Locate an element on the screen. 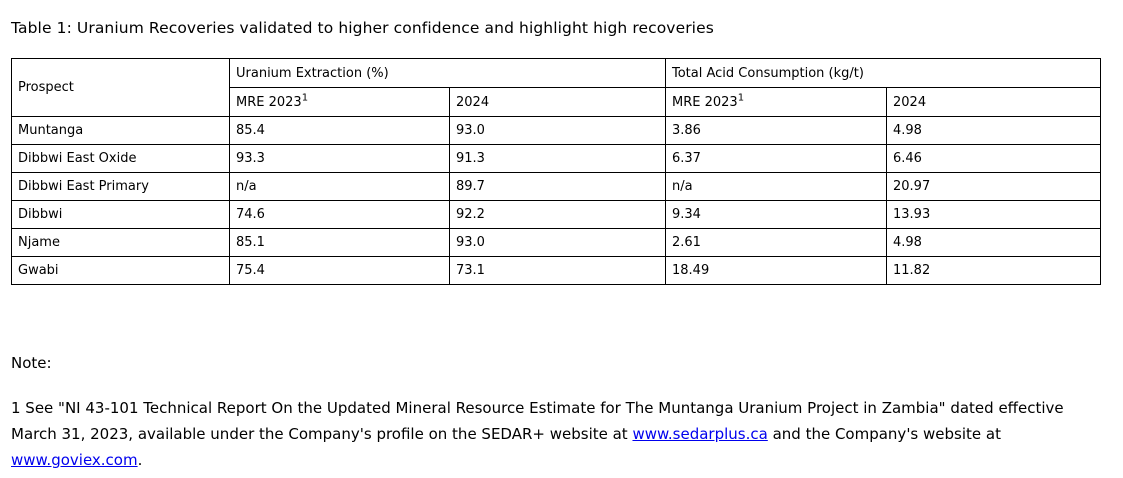 This screenshot has width=1123, height=478. extraction-mre2023-cell: n/a is located at coordinates (339, 186).